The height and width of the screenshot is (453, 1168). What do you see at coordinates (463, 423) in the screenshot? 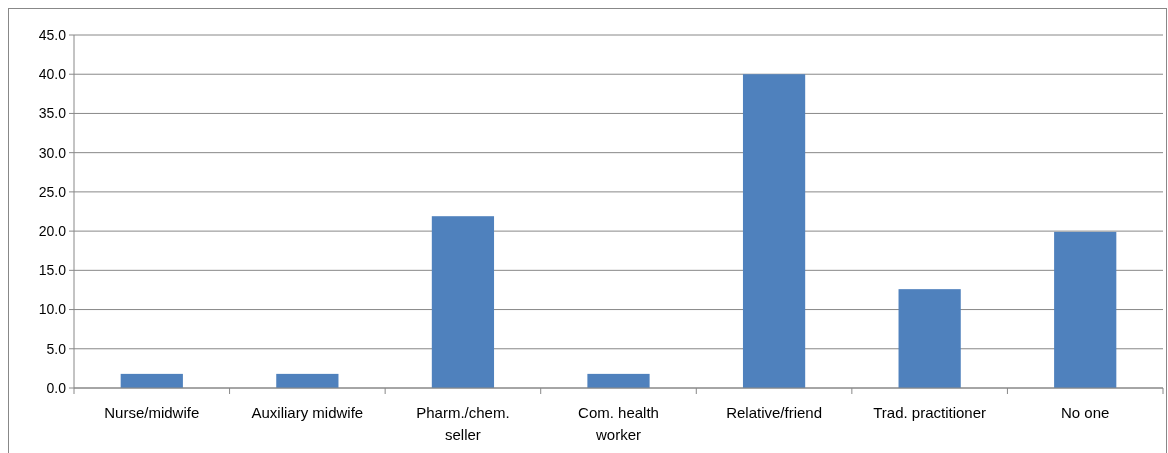
I see `x-tick-label: Pharm./chem. seller` at bounding box center [463, 423].